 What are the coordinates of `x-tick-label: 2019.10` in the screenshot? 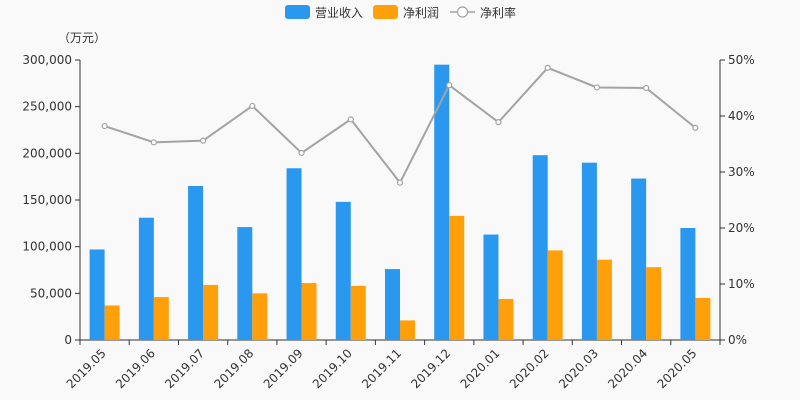 It's located at (332, 368).